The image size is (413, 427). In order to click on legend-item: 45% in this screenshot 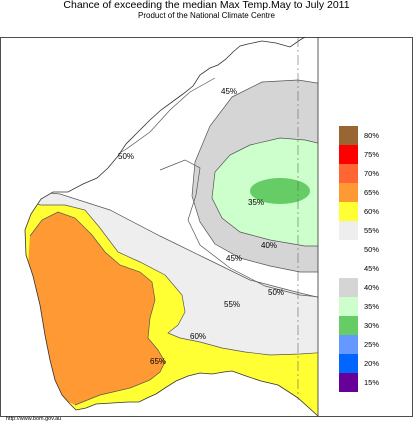, I will do `click(374, 268)`.